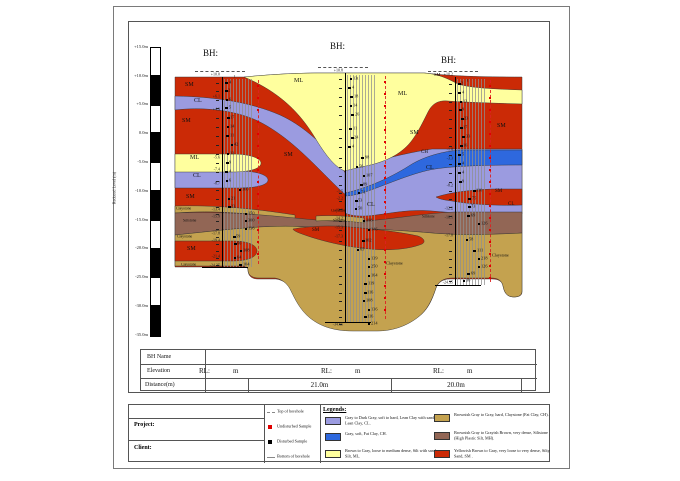 Image resolution: width=680 pixels, height=481 pixels. I want to click on elevation-mark: +10.0, so click(215, 75).